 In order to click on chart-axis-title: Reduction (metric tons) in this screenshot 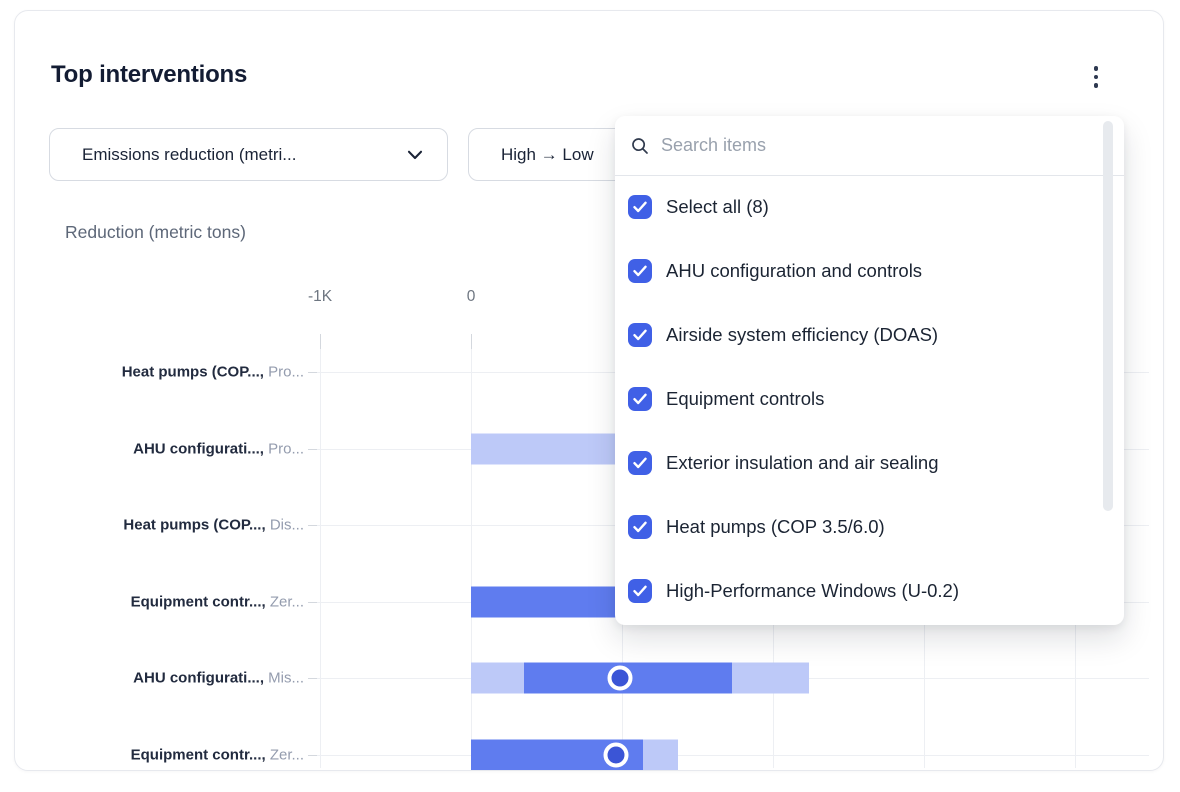, I will do `click(155, 232)`.